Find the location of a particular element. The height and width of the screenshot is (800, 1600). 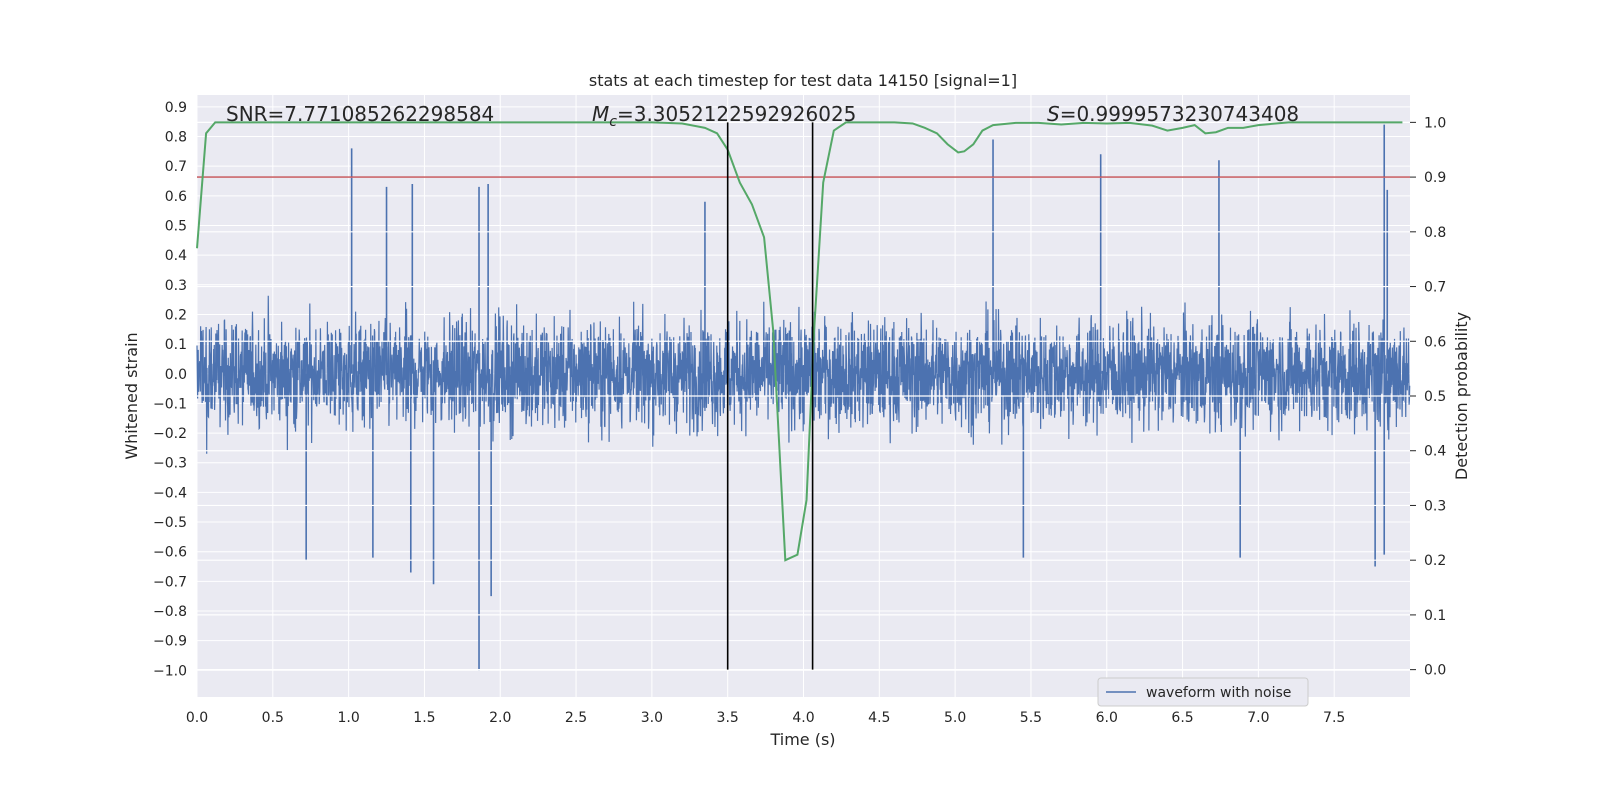

legend-box is located at coordinates (1203, 692).